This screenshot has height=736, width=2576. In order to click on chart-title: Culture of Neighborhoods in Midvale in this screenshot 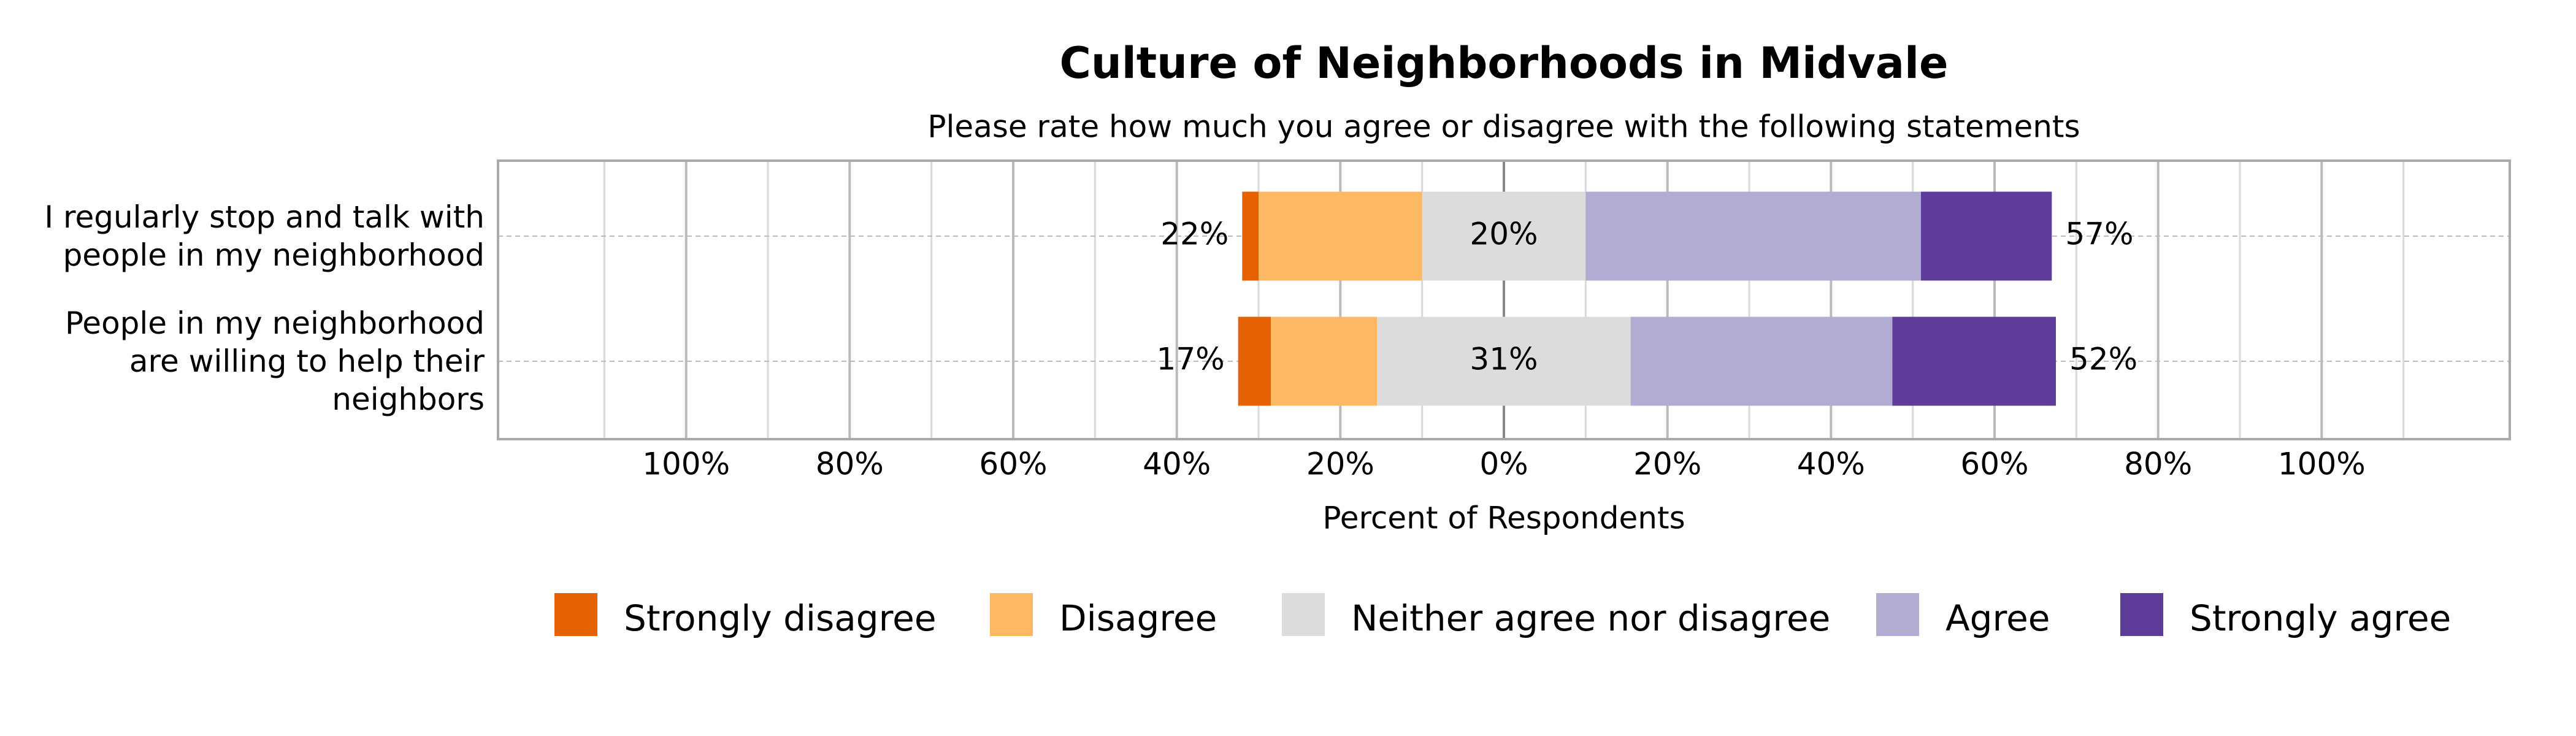, I will do `click(1504, 63)`.